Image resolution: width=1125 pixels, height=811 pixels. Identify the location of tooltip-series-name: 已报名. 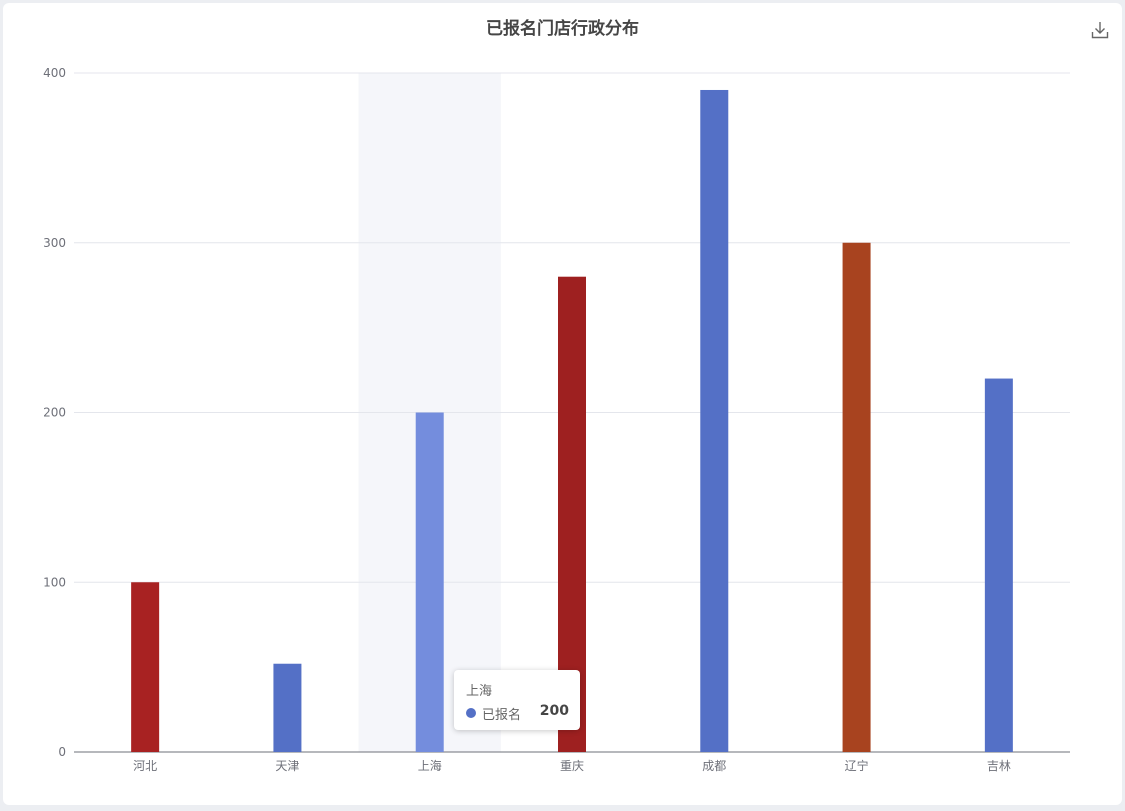
(502, 715).